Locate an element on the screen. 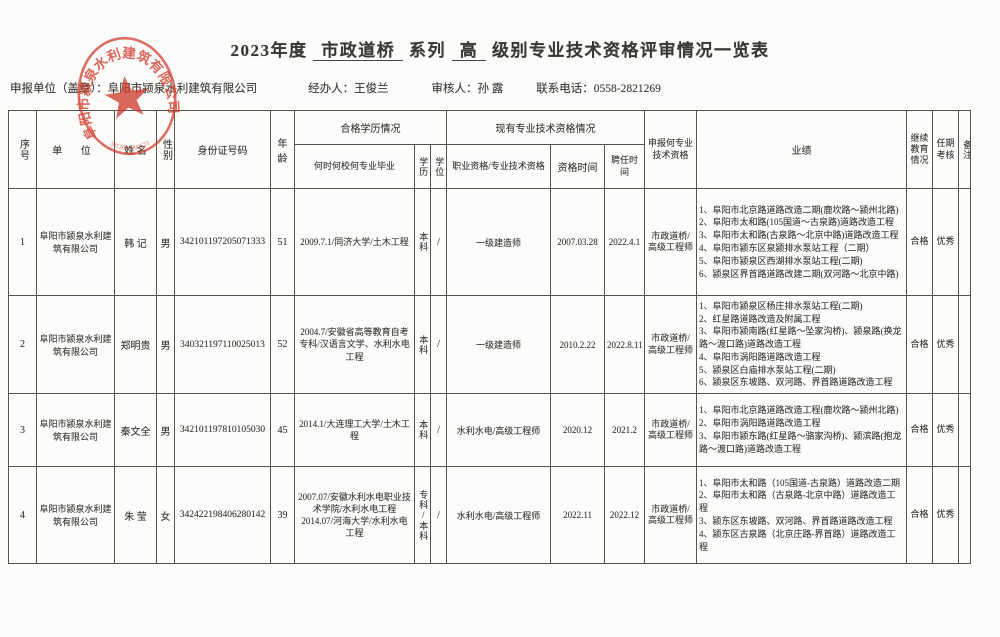 Image resolution: width=1000 pixels, height=637 pixels. cell-seq: 1 is located at coordinates (22, 242).